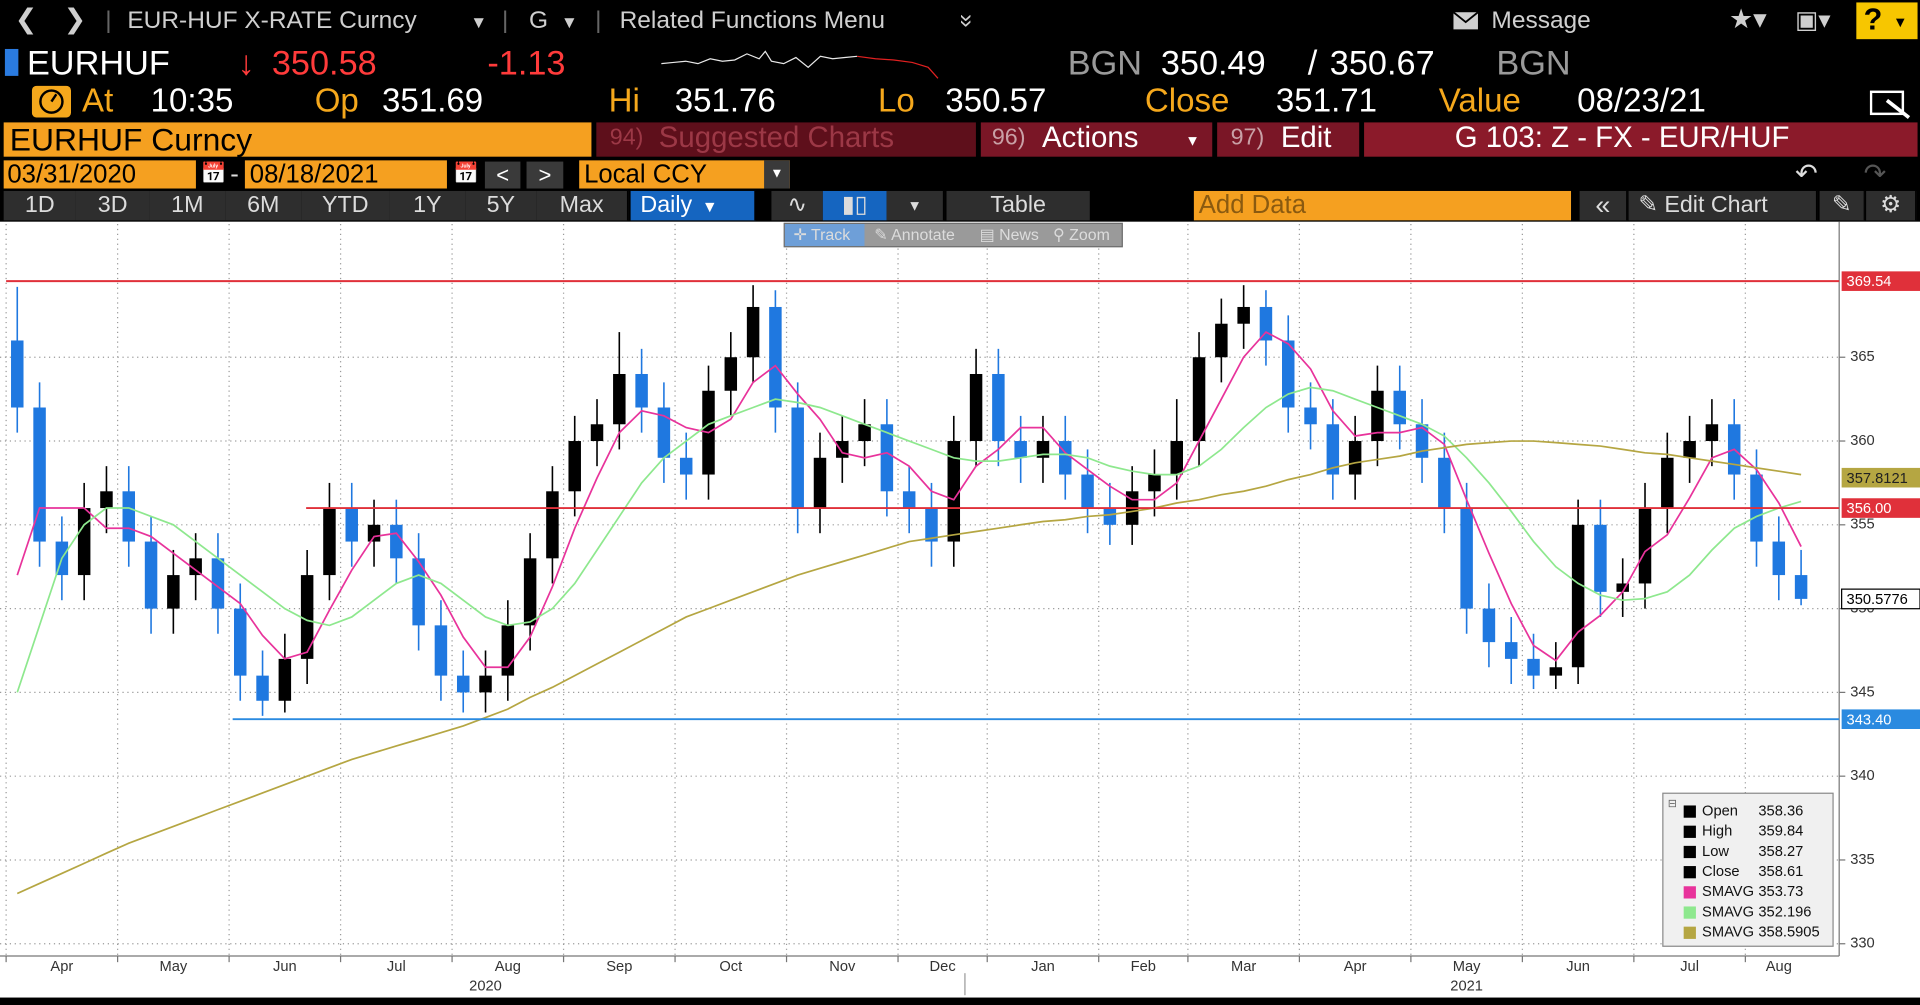  What do you see at coordinates (1019, 205) in the screenshot?
I see `table-button: Table` at bounding box center [1019, 205].